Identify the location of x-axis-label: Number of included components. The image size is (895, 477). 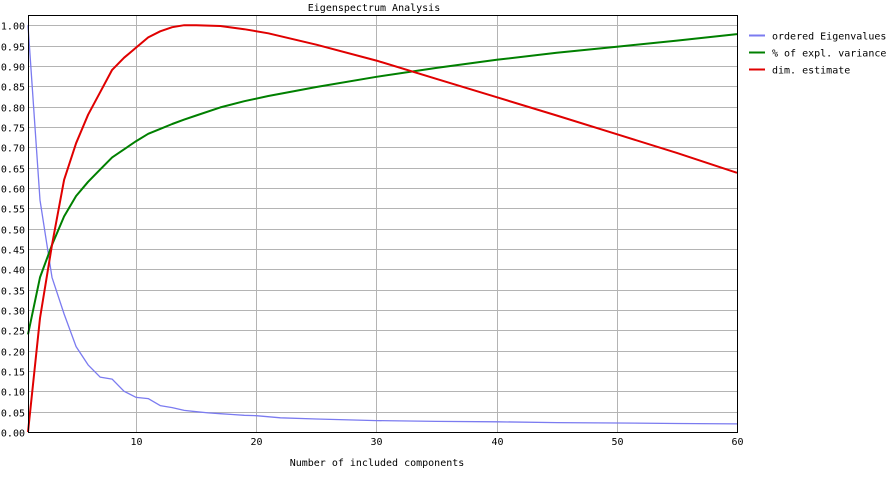
(377, 463).